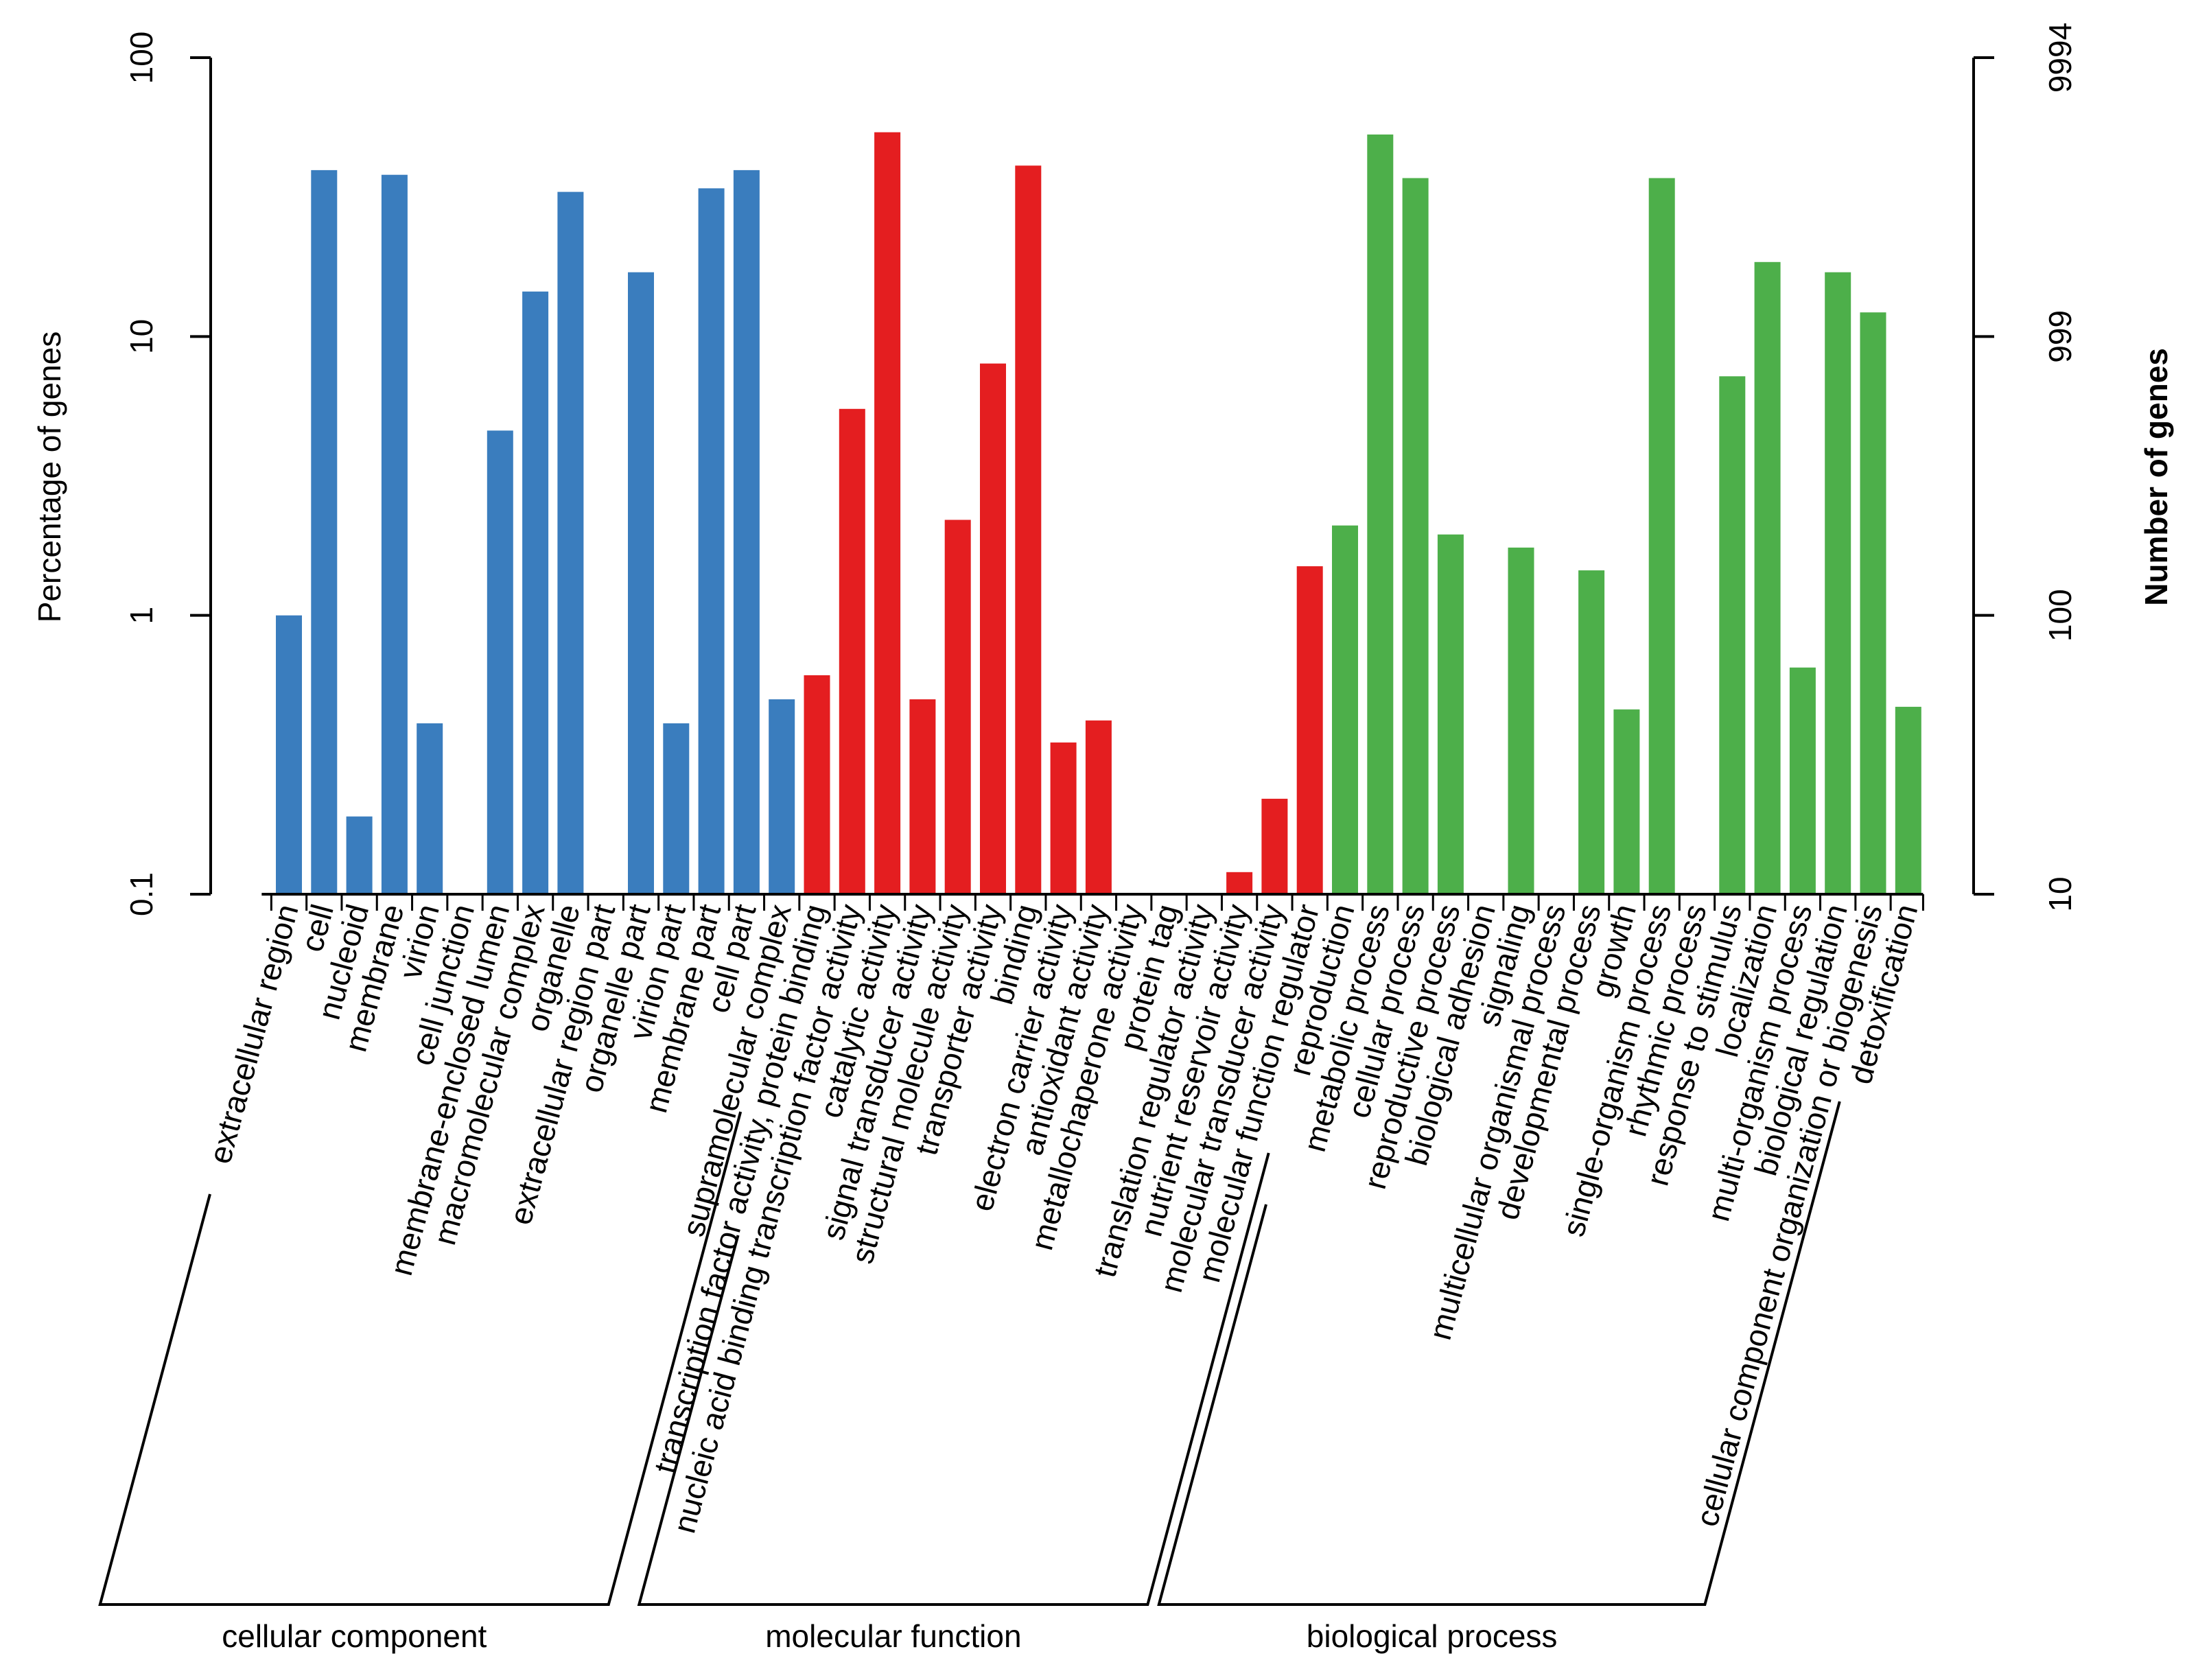 This screenshot has height=1680, width=2198. What do you see at coordinates (141, 616) in the screenshot?
I see `y-tick-label: 1` at bounding box center [141, 616].